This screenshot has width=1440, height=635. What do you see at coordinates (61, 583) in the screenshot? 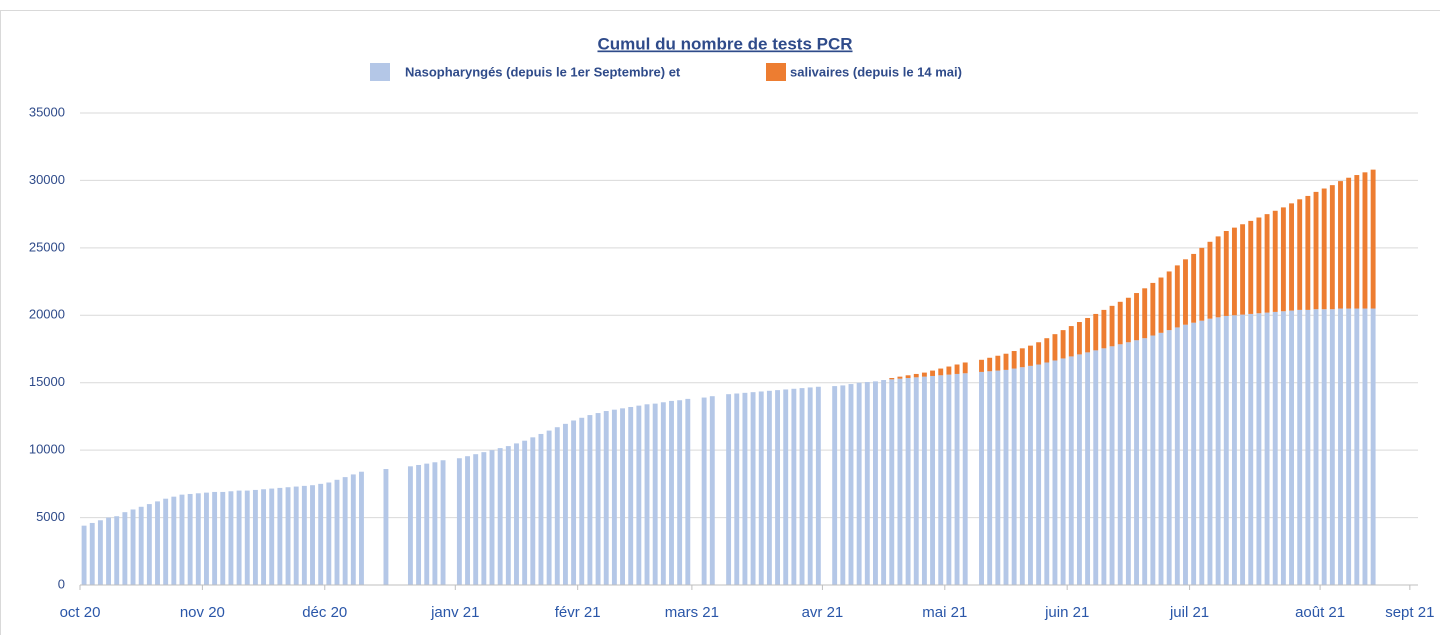
I see `y-tick-label: 0` at bounding box center [61, 583].